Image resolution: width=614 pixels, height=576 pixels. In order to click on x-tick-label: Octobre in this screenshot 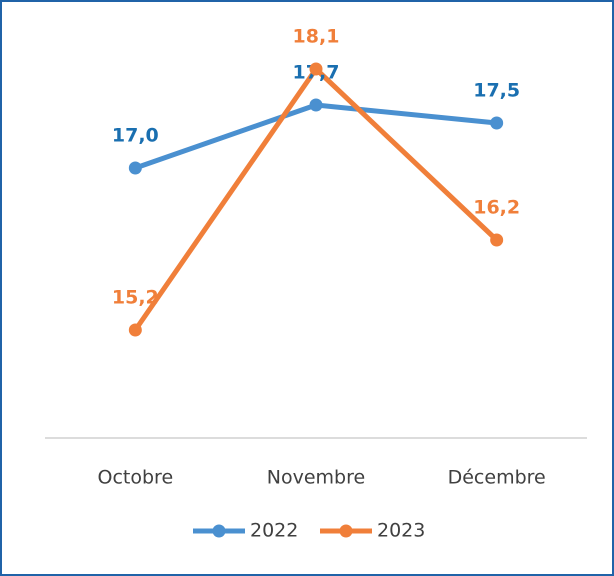, I will do `click(136, 478)`.